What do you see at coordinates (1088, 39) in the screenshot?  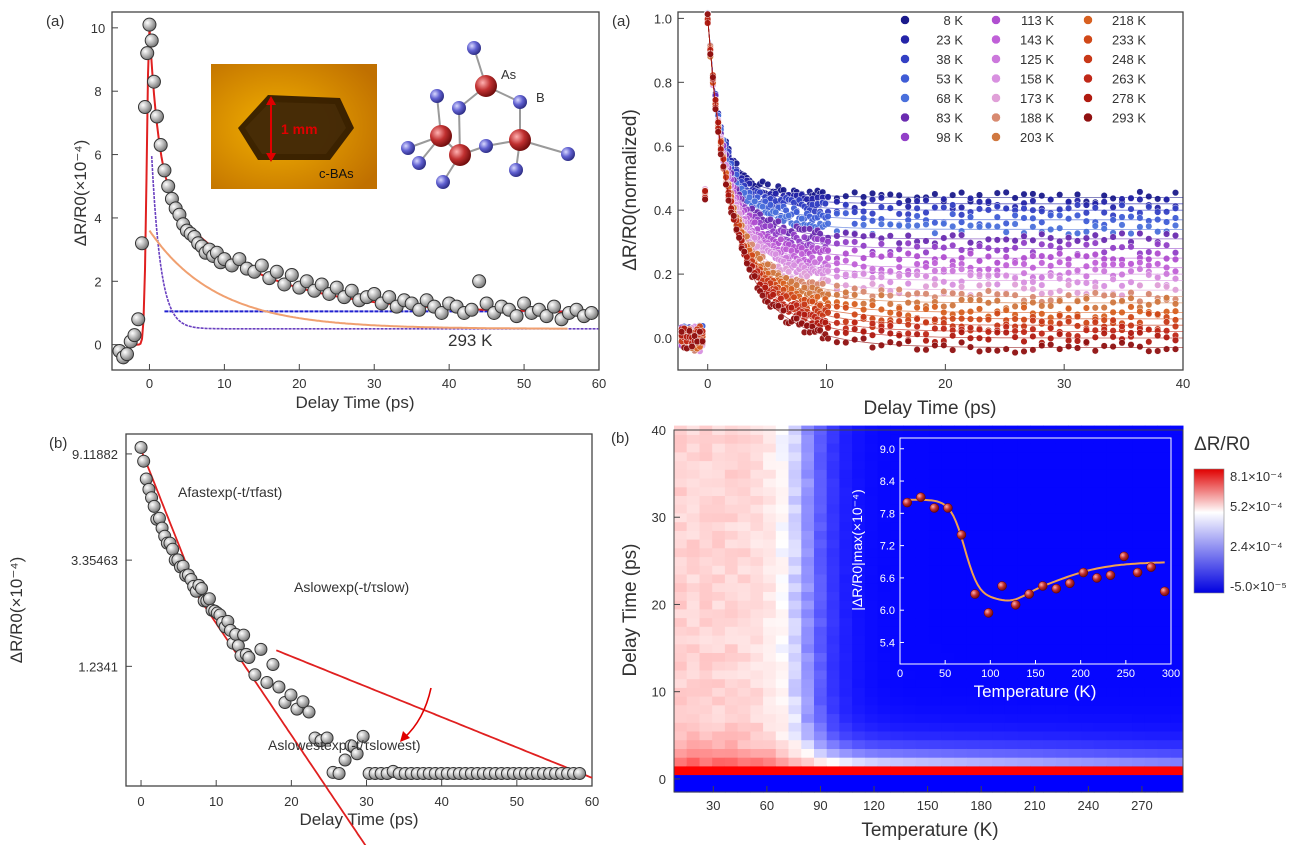 I see `legend-marker` at bounding box center [1088, 39].